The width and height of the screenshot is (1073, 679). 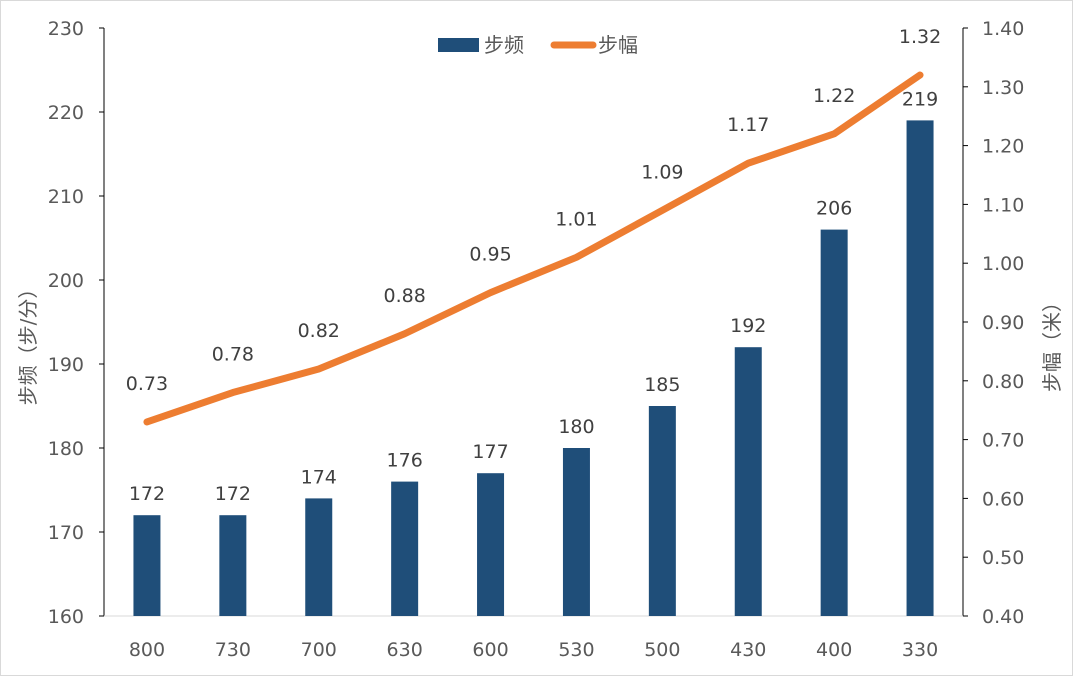 I want to click on legend-label-line: 步幅, so click(x=618, y=45).